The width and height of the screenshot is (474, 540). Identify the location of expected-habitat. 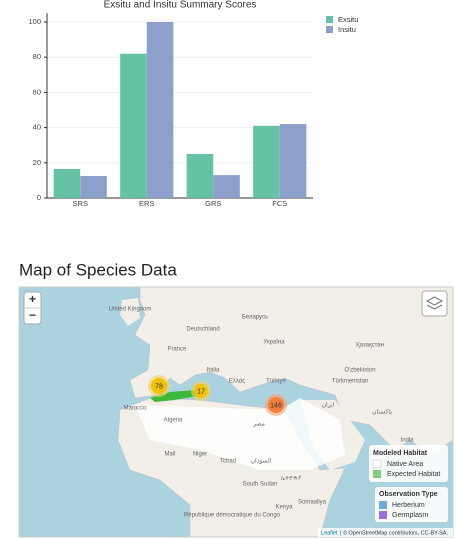
(174, 396).